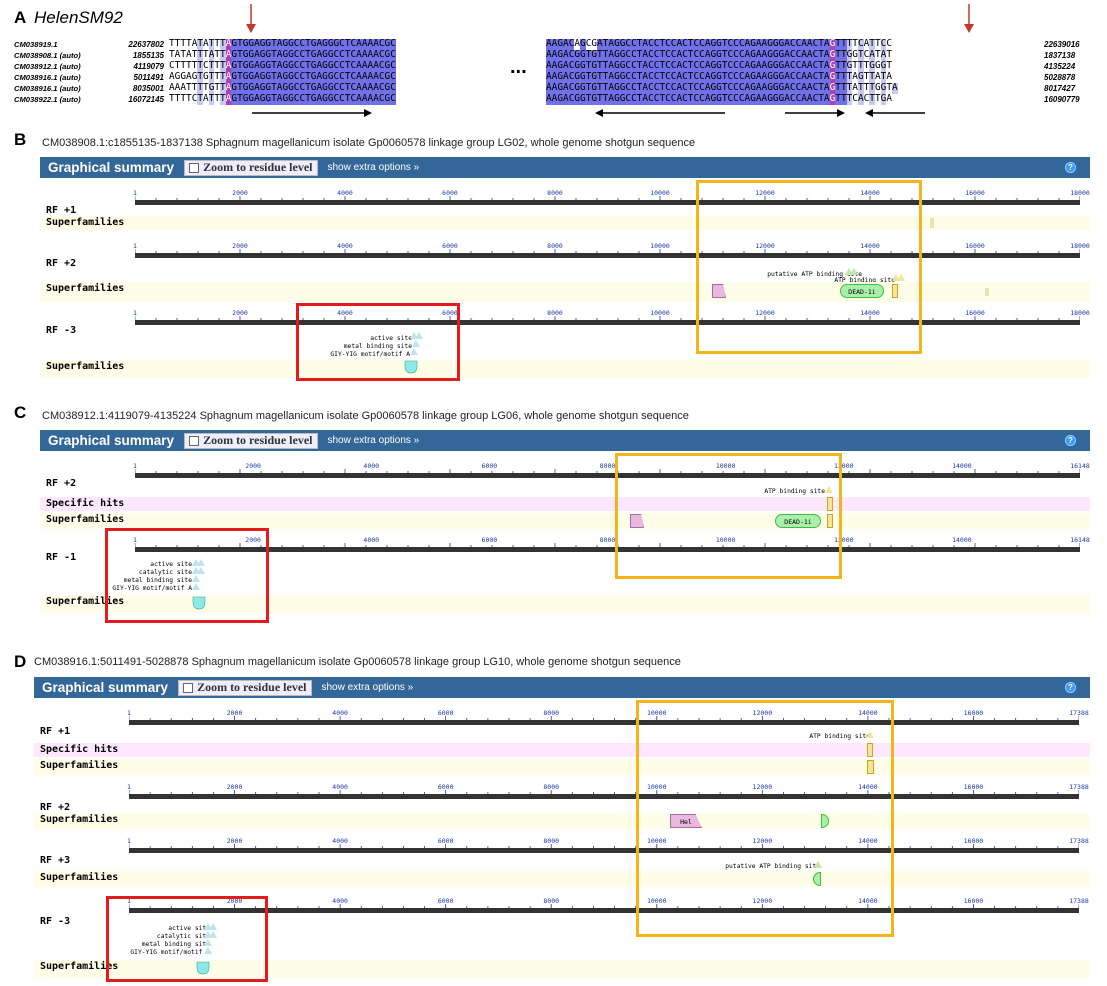 Image resolution: width=1107 pixels, height=986 pixels. I want to click on red-arrow-icon-left, so click(251, 18).